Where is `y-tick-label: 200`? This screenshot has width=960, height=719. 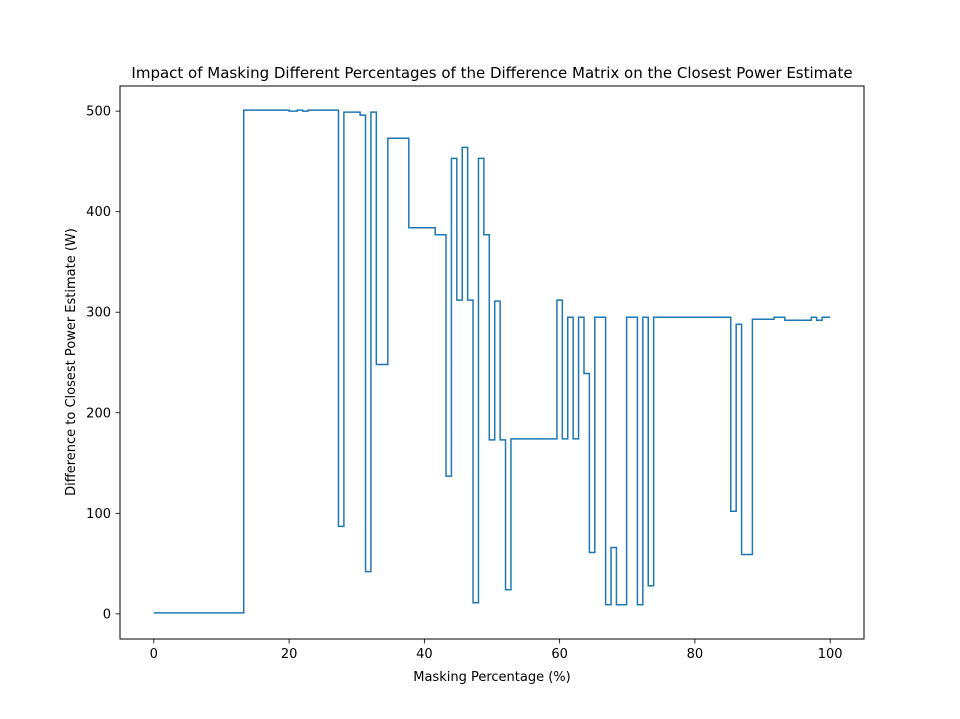
y-tick-label: 200 is located at coordinates (98, 413).